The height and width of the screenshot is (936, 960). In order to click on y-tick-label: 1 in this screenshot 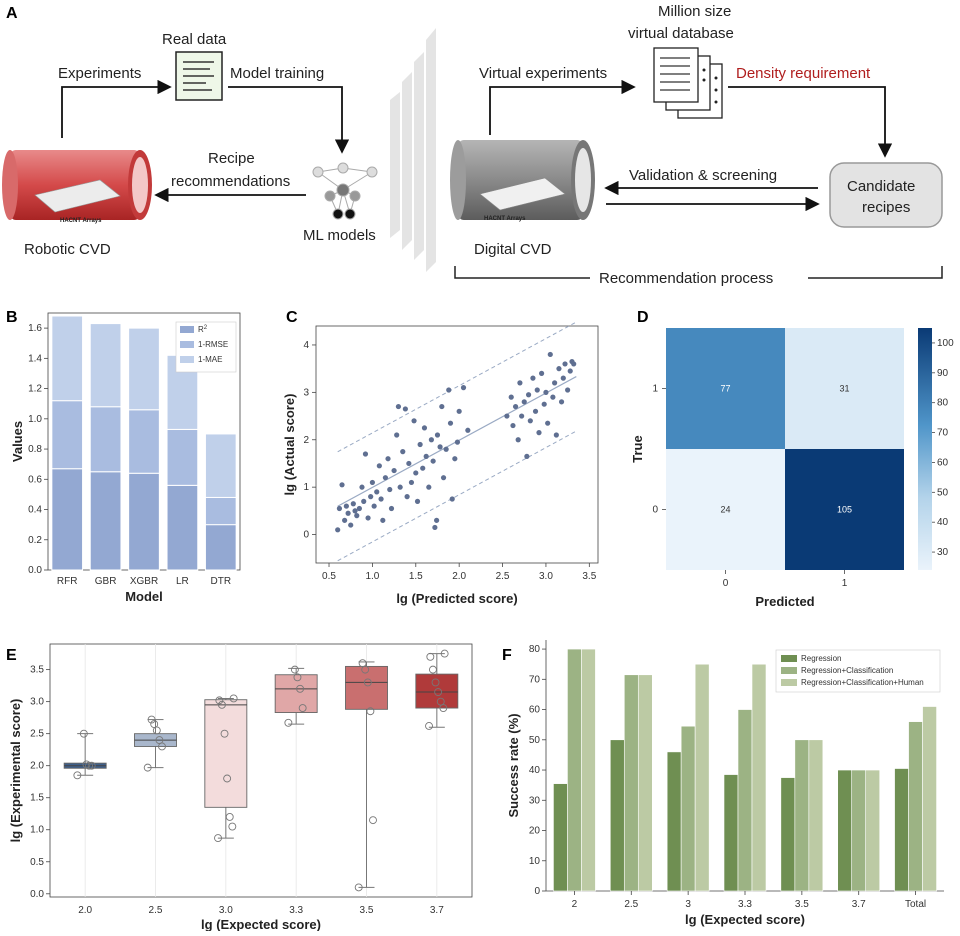, I will do `click(655, 389)`.